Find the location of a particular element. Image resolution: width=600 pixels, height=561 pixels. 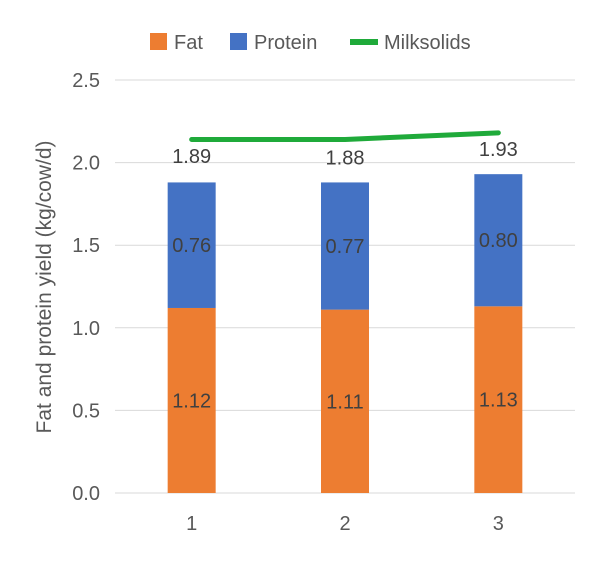

x-tick-label: 2 is located at coordinates (344, 524).